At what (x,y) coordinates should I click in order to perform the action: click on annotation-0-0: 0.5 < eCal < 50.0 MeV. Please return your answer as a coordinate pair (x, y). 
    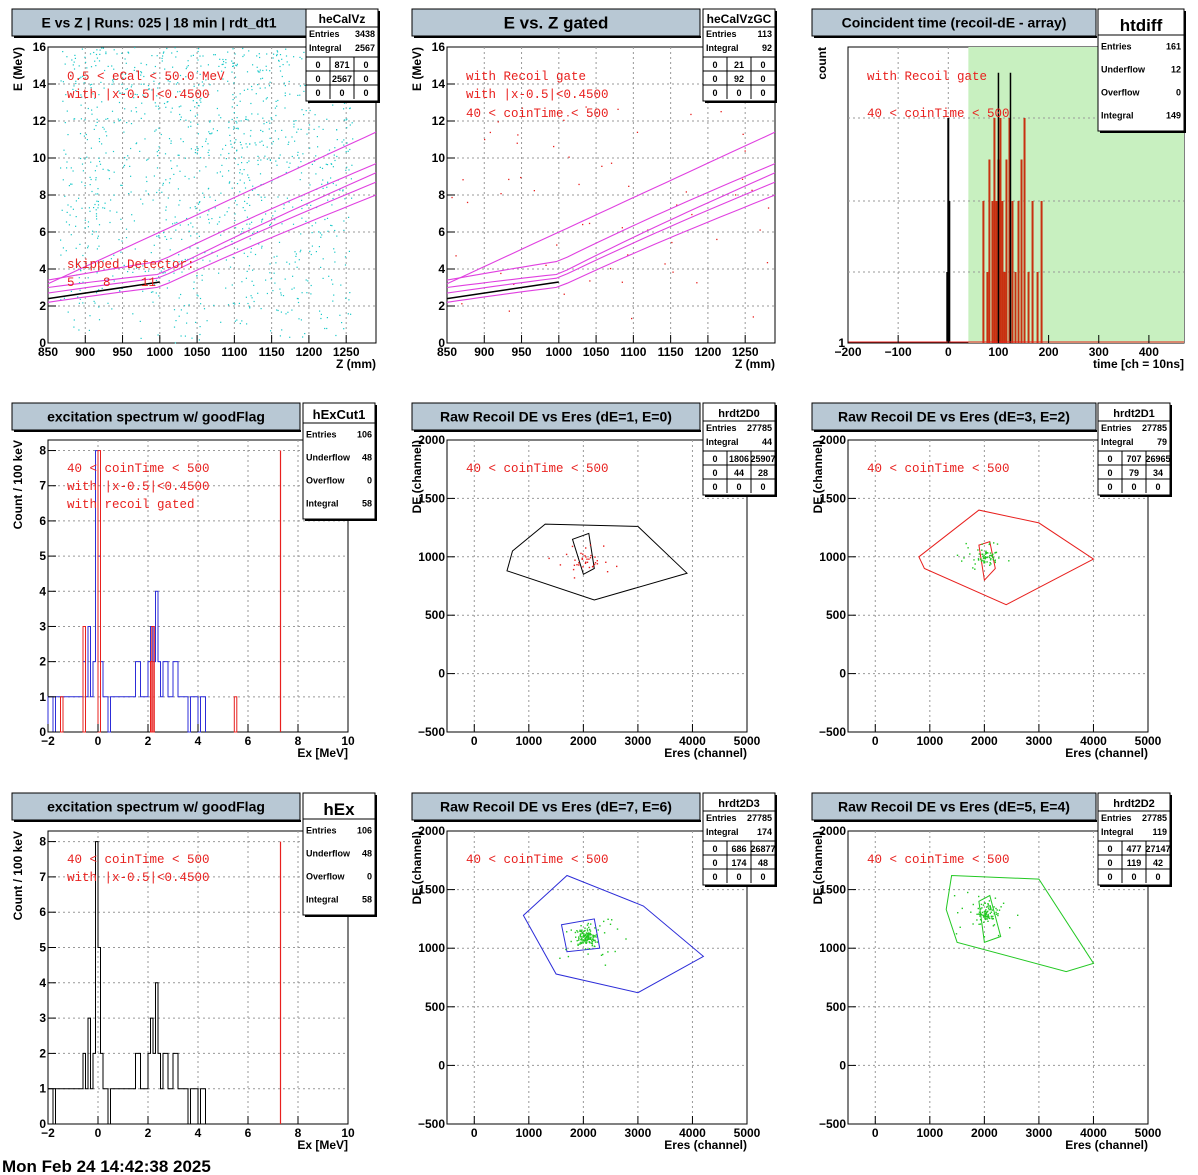
    Looking at the image, I should click on (146, 77).